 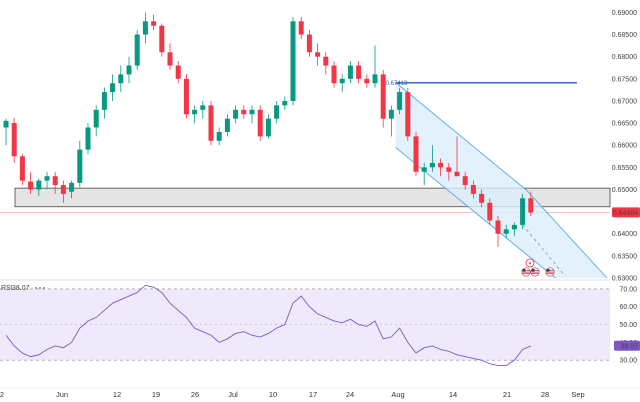 I want to click on x-tick-label: Sep, so click(x=577, y=394).